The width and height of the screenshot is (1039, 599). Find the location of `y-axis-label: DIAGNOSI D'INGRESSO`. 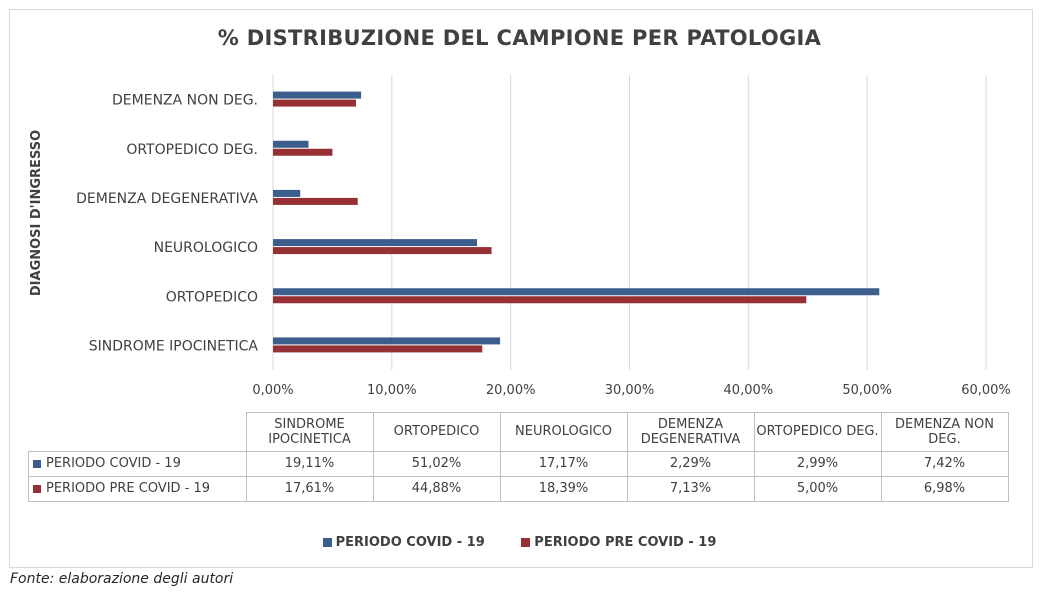

y-axis-label: DIAGNOSI D'INGRESSO is located at coordinates (36, 213).